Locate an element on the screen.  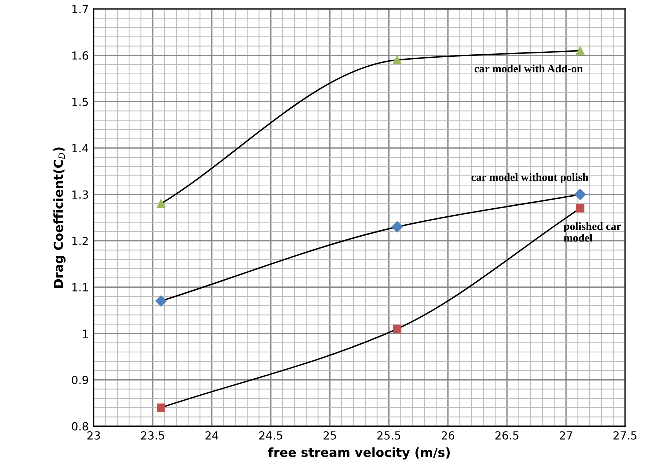
series-label: car model without polish is located at coordinates (530, 178).